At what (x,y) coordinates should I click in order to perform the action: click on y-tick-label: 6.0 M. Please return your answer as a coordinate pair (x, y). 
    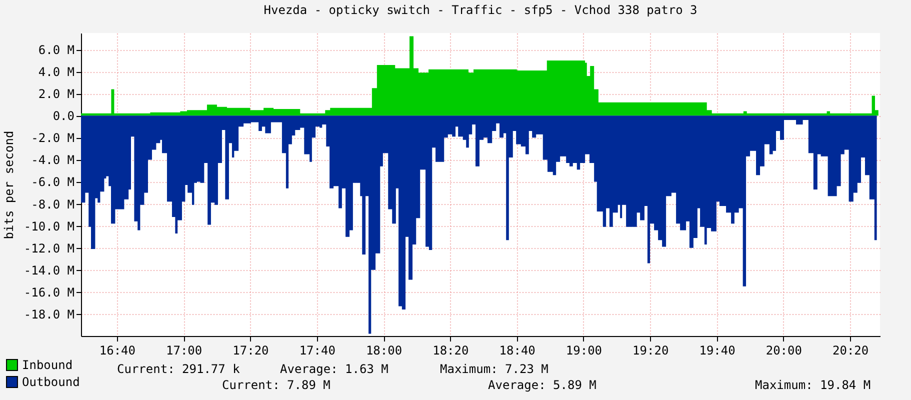
    Looking at the image, I should click on (56, 50).